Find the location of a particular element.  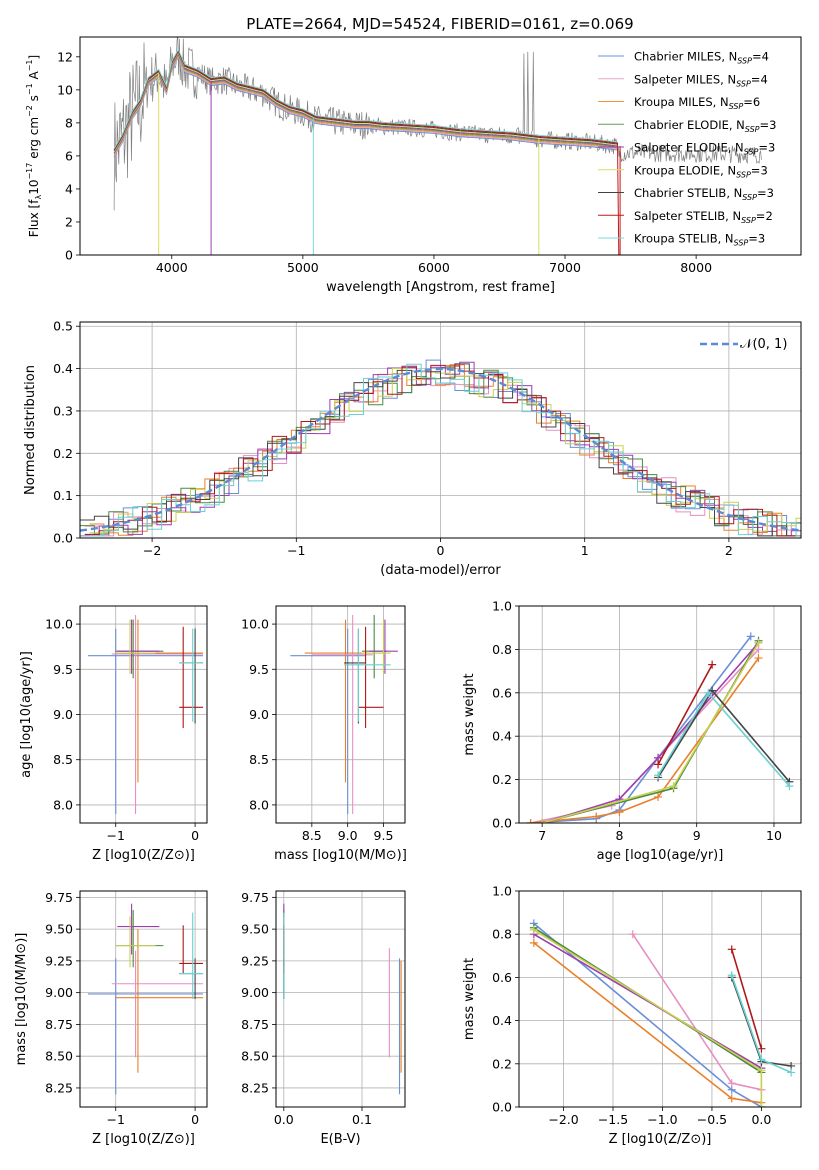

legend-model-name: Kroupa STELIB is located at coordinates (676, 239).